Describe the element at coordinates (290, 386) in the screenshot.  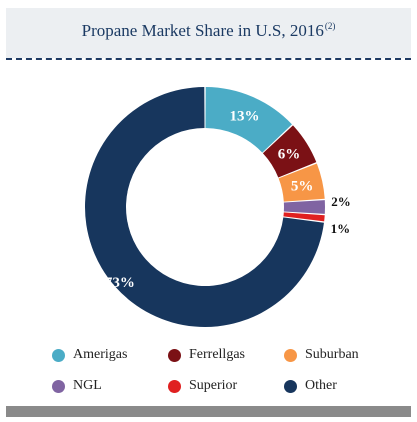
I see `legend-swatch-other` at that location.